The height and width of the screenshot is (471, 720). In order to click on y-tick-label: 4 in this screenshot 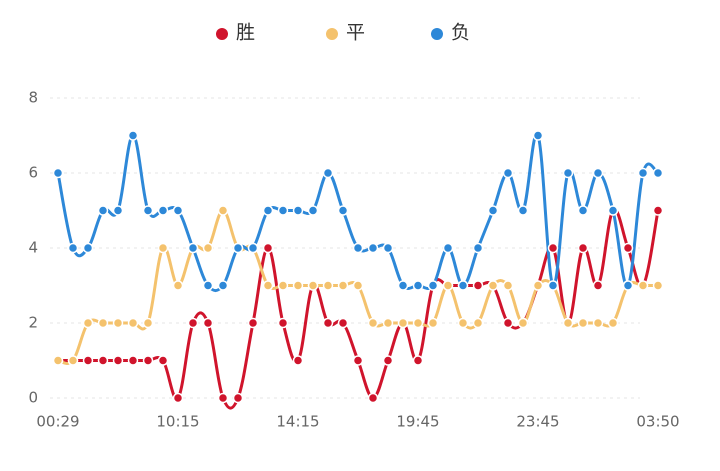, I will do `click(33, 248)`.